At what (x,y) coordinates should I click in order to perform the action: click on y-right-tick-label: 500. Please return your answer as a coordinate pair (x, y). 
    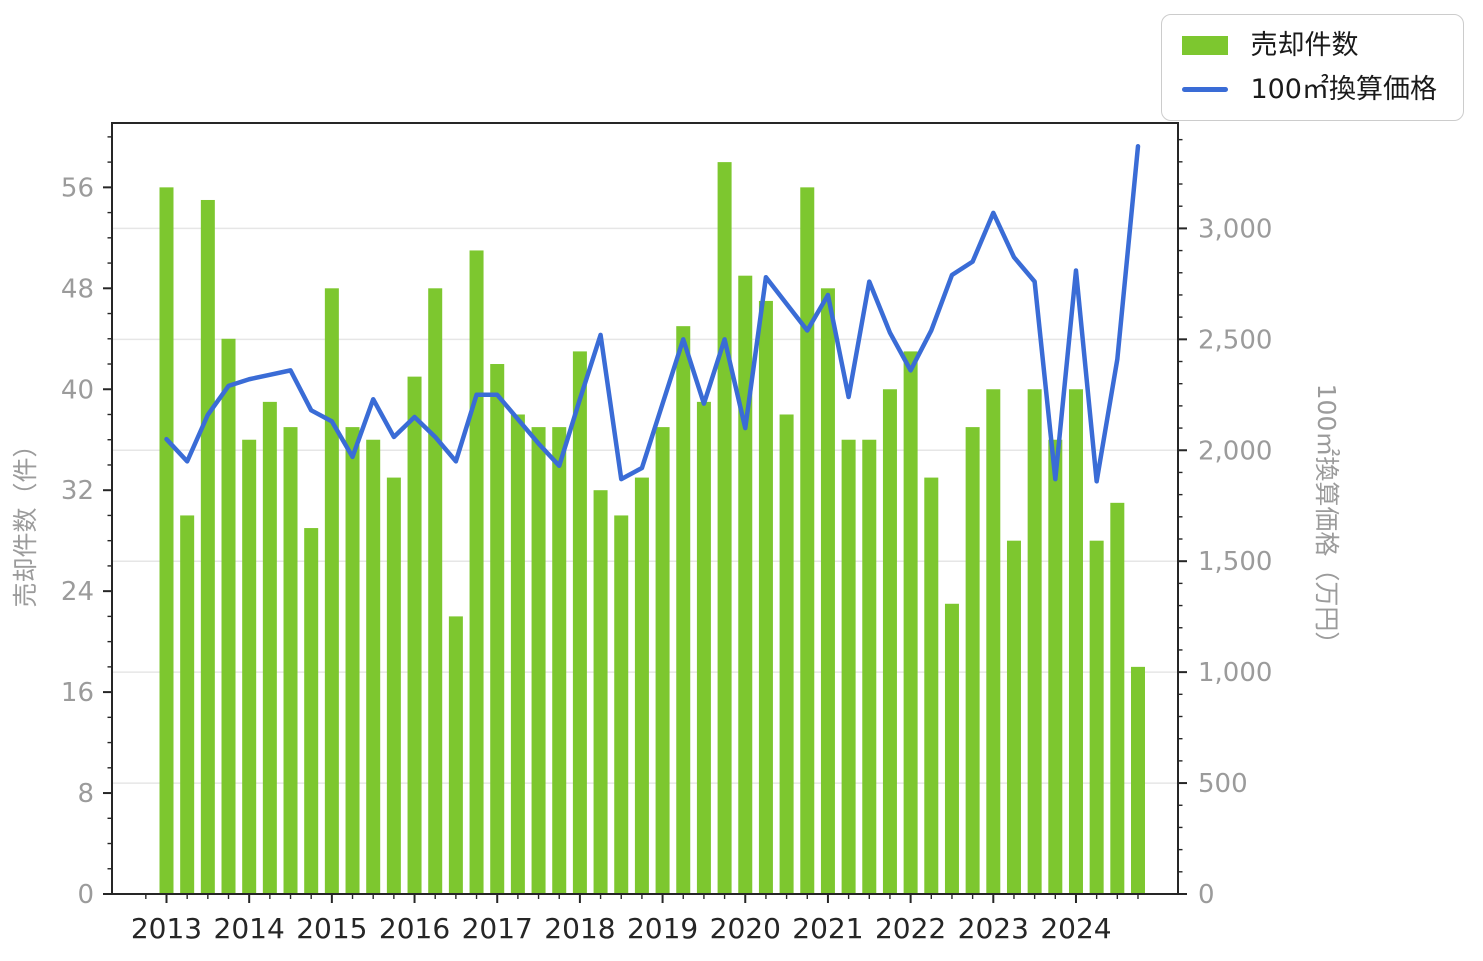
    Looking at the image, I should click on (1223, 784).